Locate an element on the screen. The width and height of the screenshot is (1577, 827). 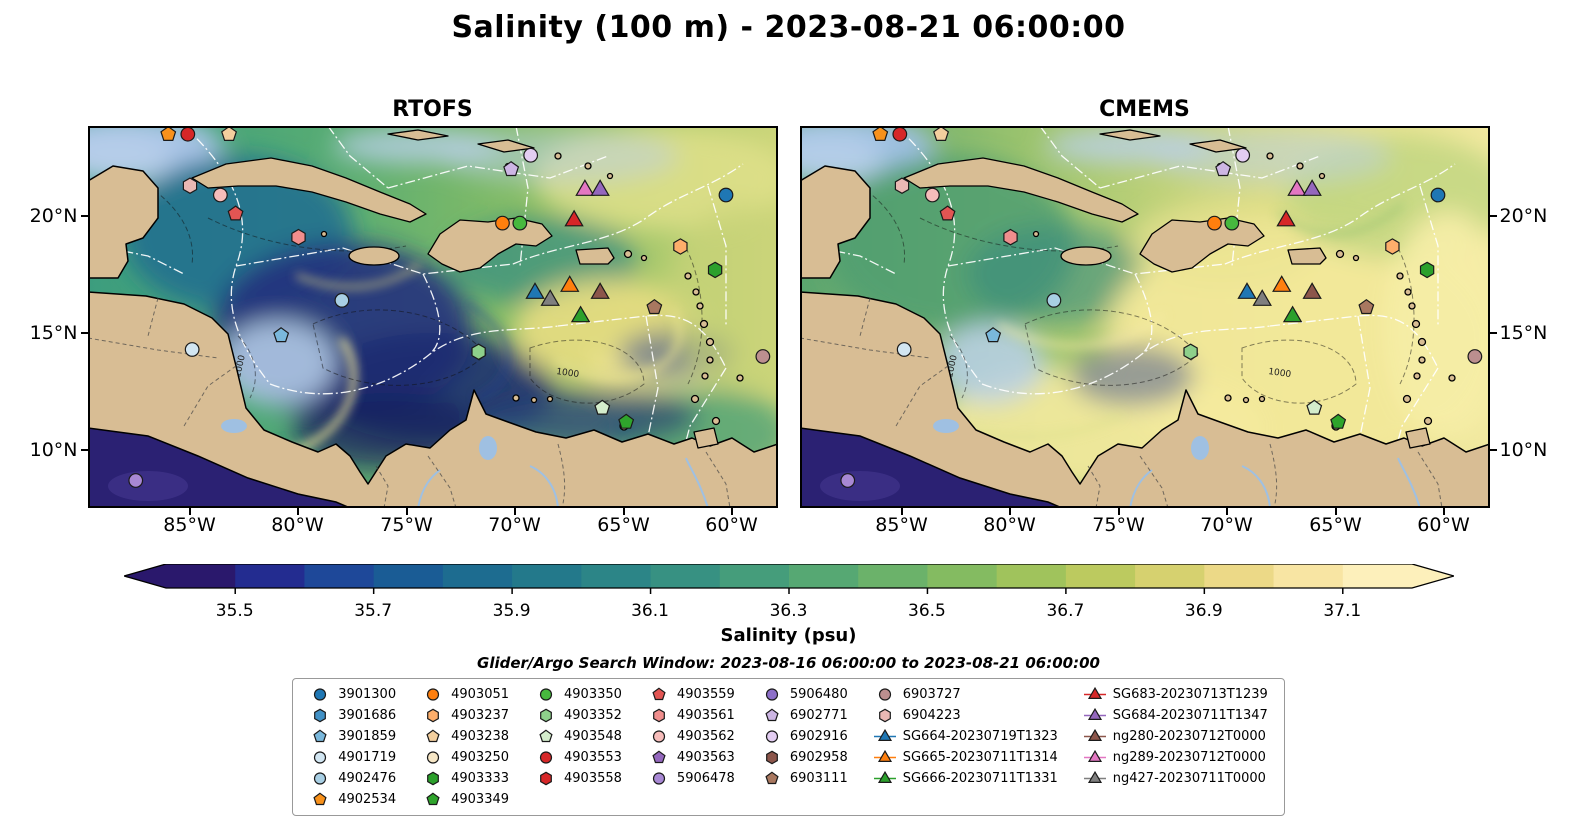
colorbar-tick-label: 37.1 is located at coordinates (1342, 611).